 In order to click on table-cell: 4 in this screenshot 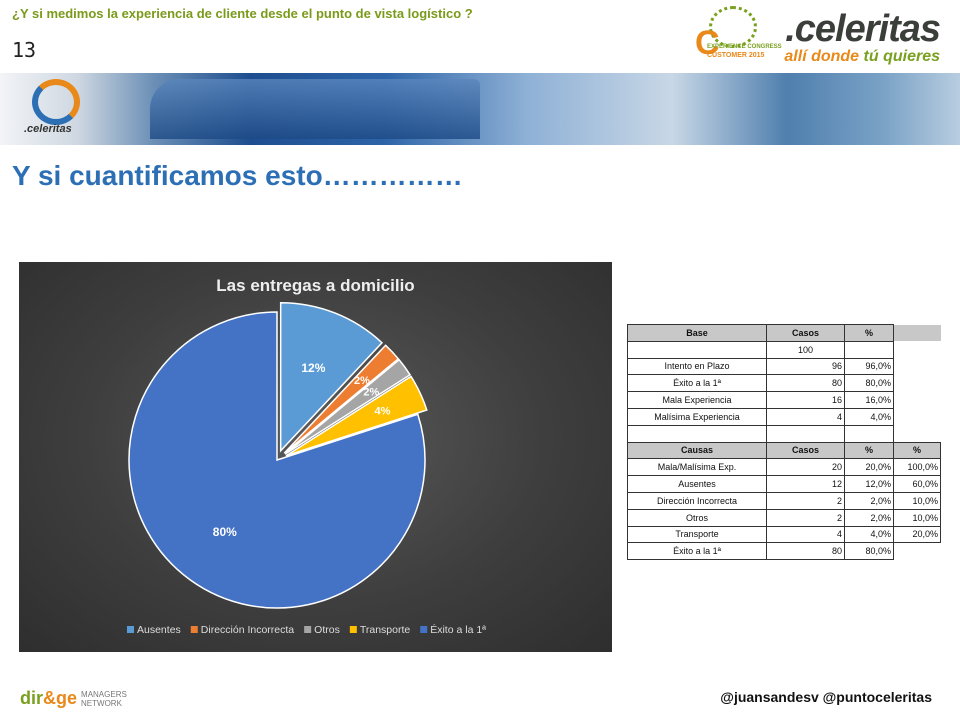, I will do `click(805, 534)`.